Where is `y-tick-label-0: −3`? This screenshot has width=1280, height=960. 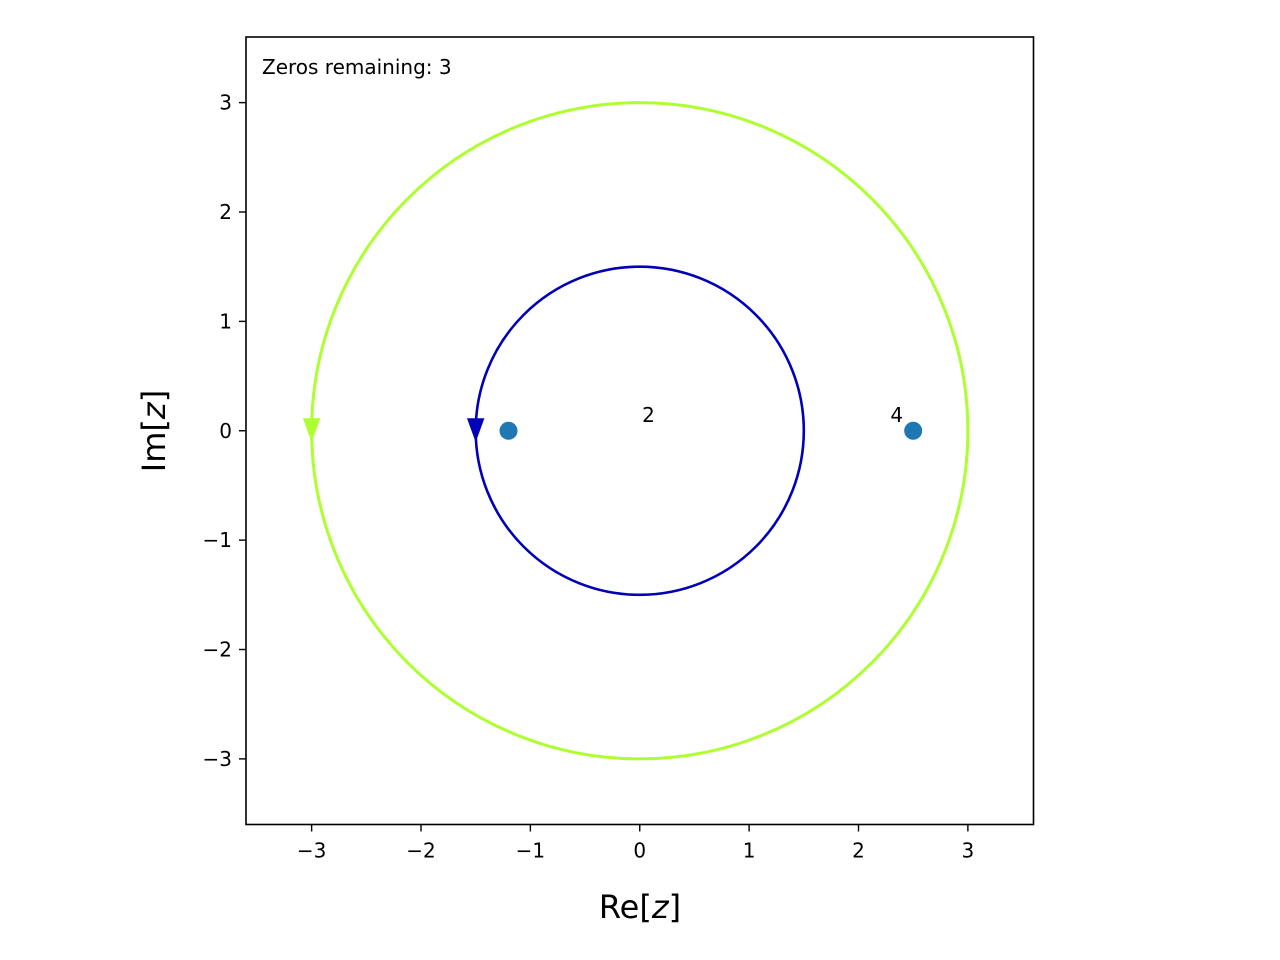
y-tick-label-0: −3 is located at coordinates (217, 759).